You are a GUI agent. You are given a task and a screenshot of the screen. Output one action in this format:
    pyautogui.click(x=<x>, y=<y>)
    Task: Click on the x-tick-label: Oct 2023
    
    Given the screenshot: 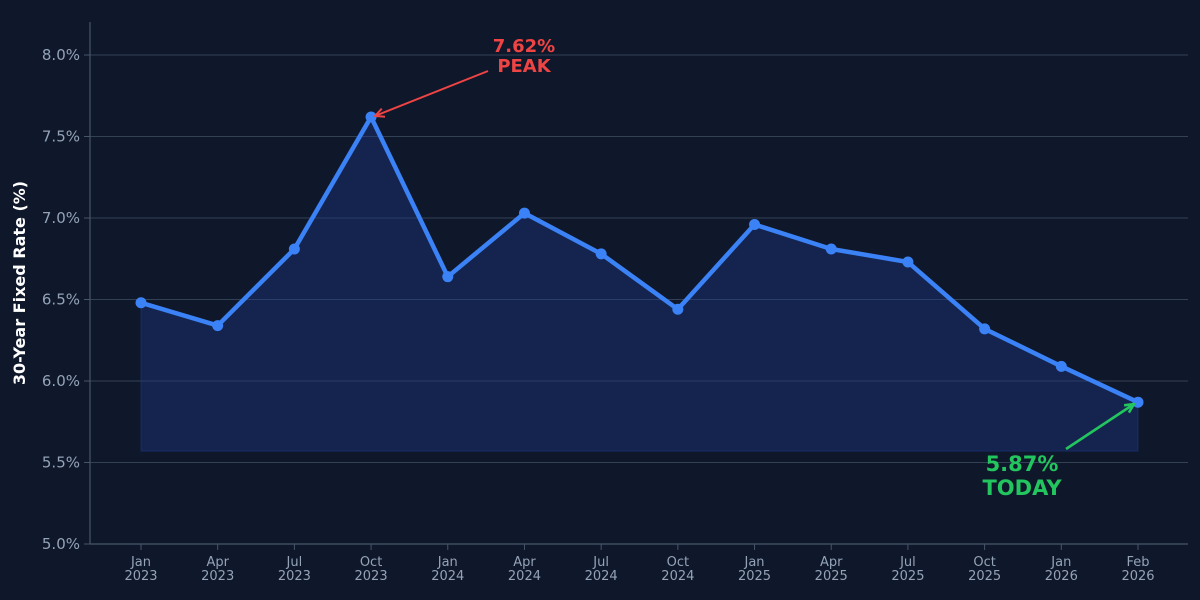 What is the action you would take?
    pyautogui.click(x=371, y=569)
    